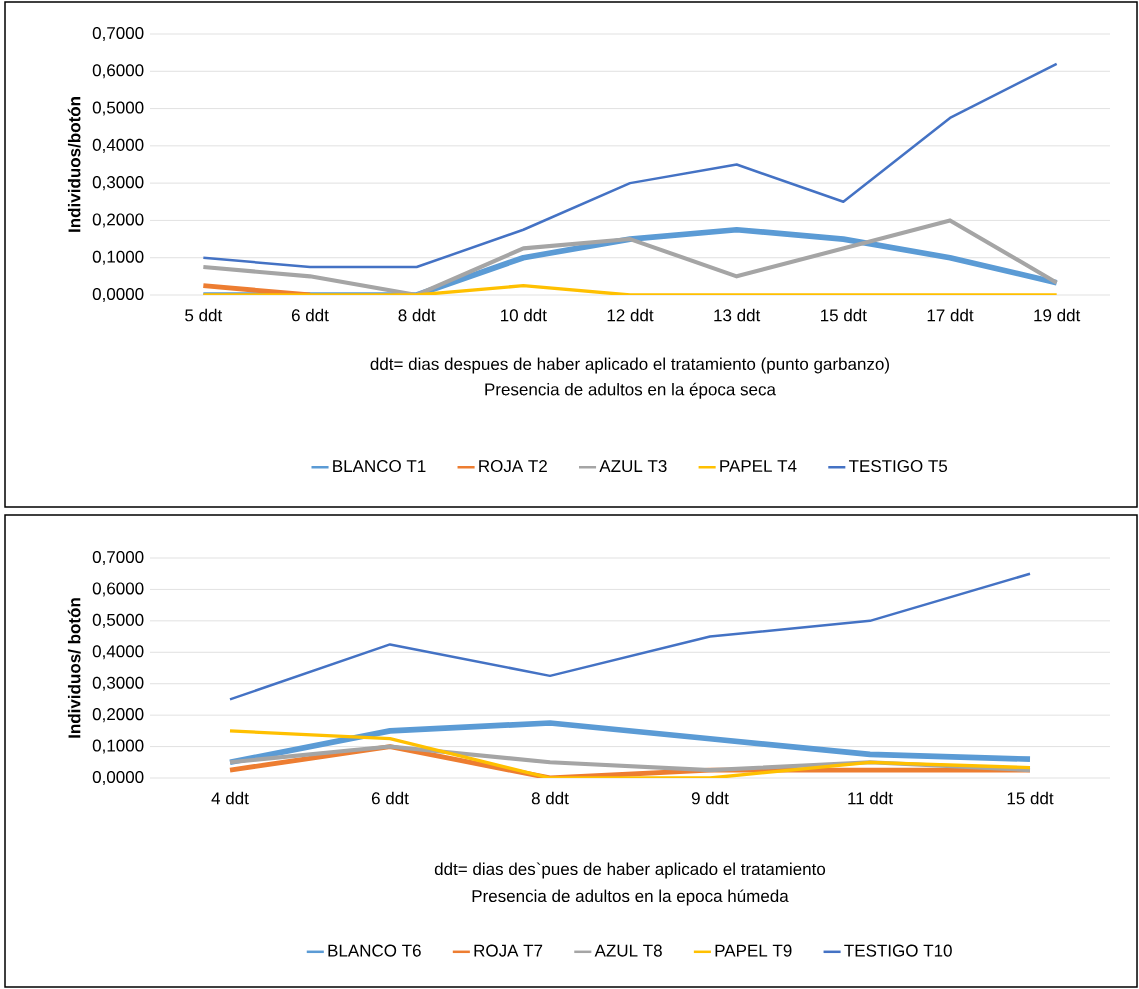 This screenshot has height=989, width=1139. I want to click on text: Presencia de adultos en la época seca, so click(630, 390).